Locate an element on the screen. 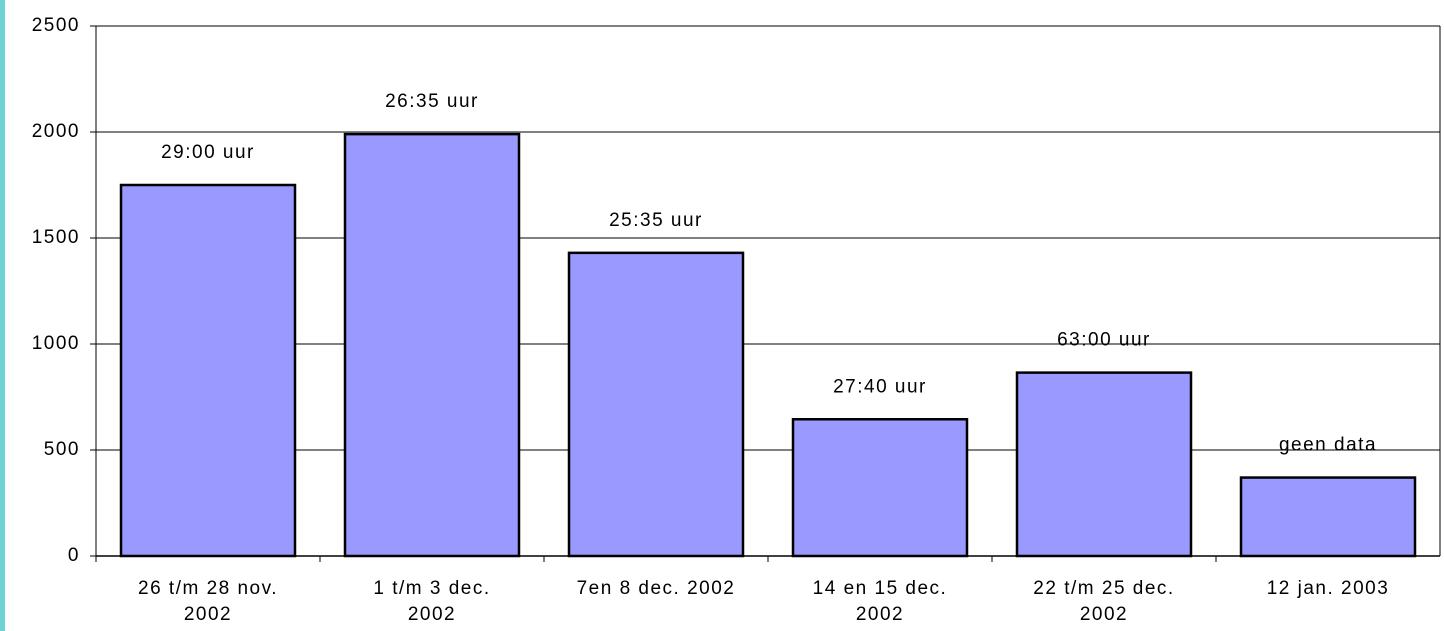 The image size is (1444, 631). x-tick-label: 12 jan. 2003 is located at coordinates (1328, 588).